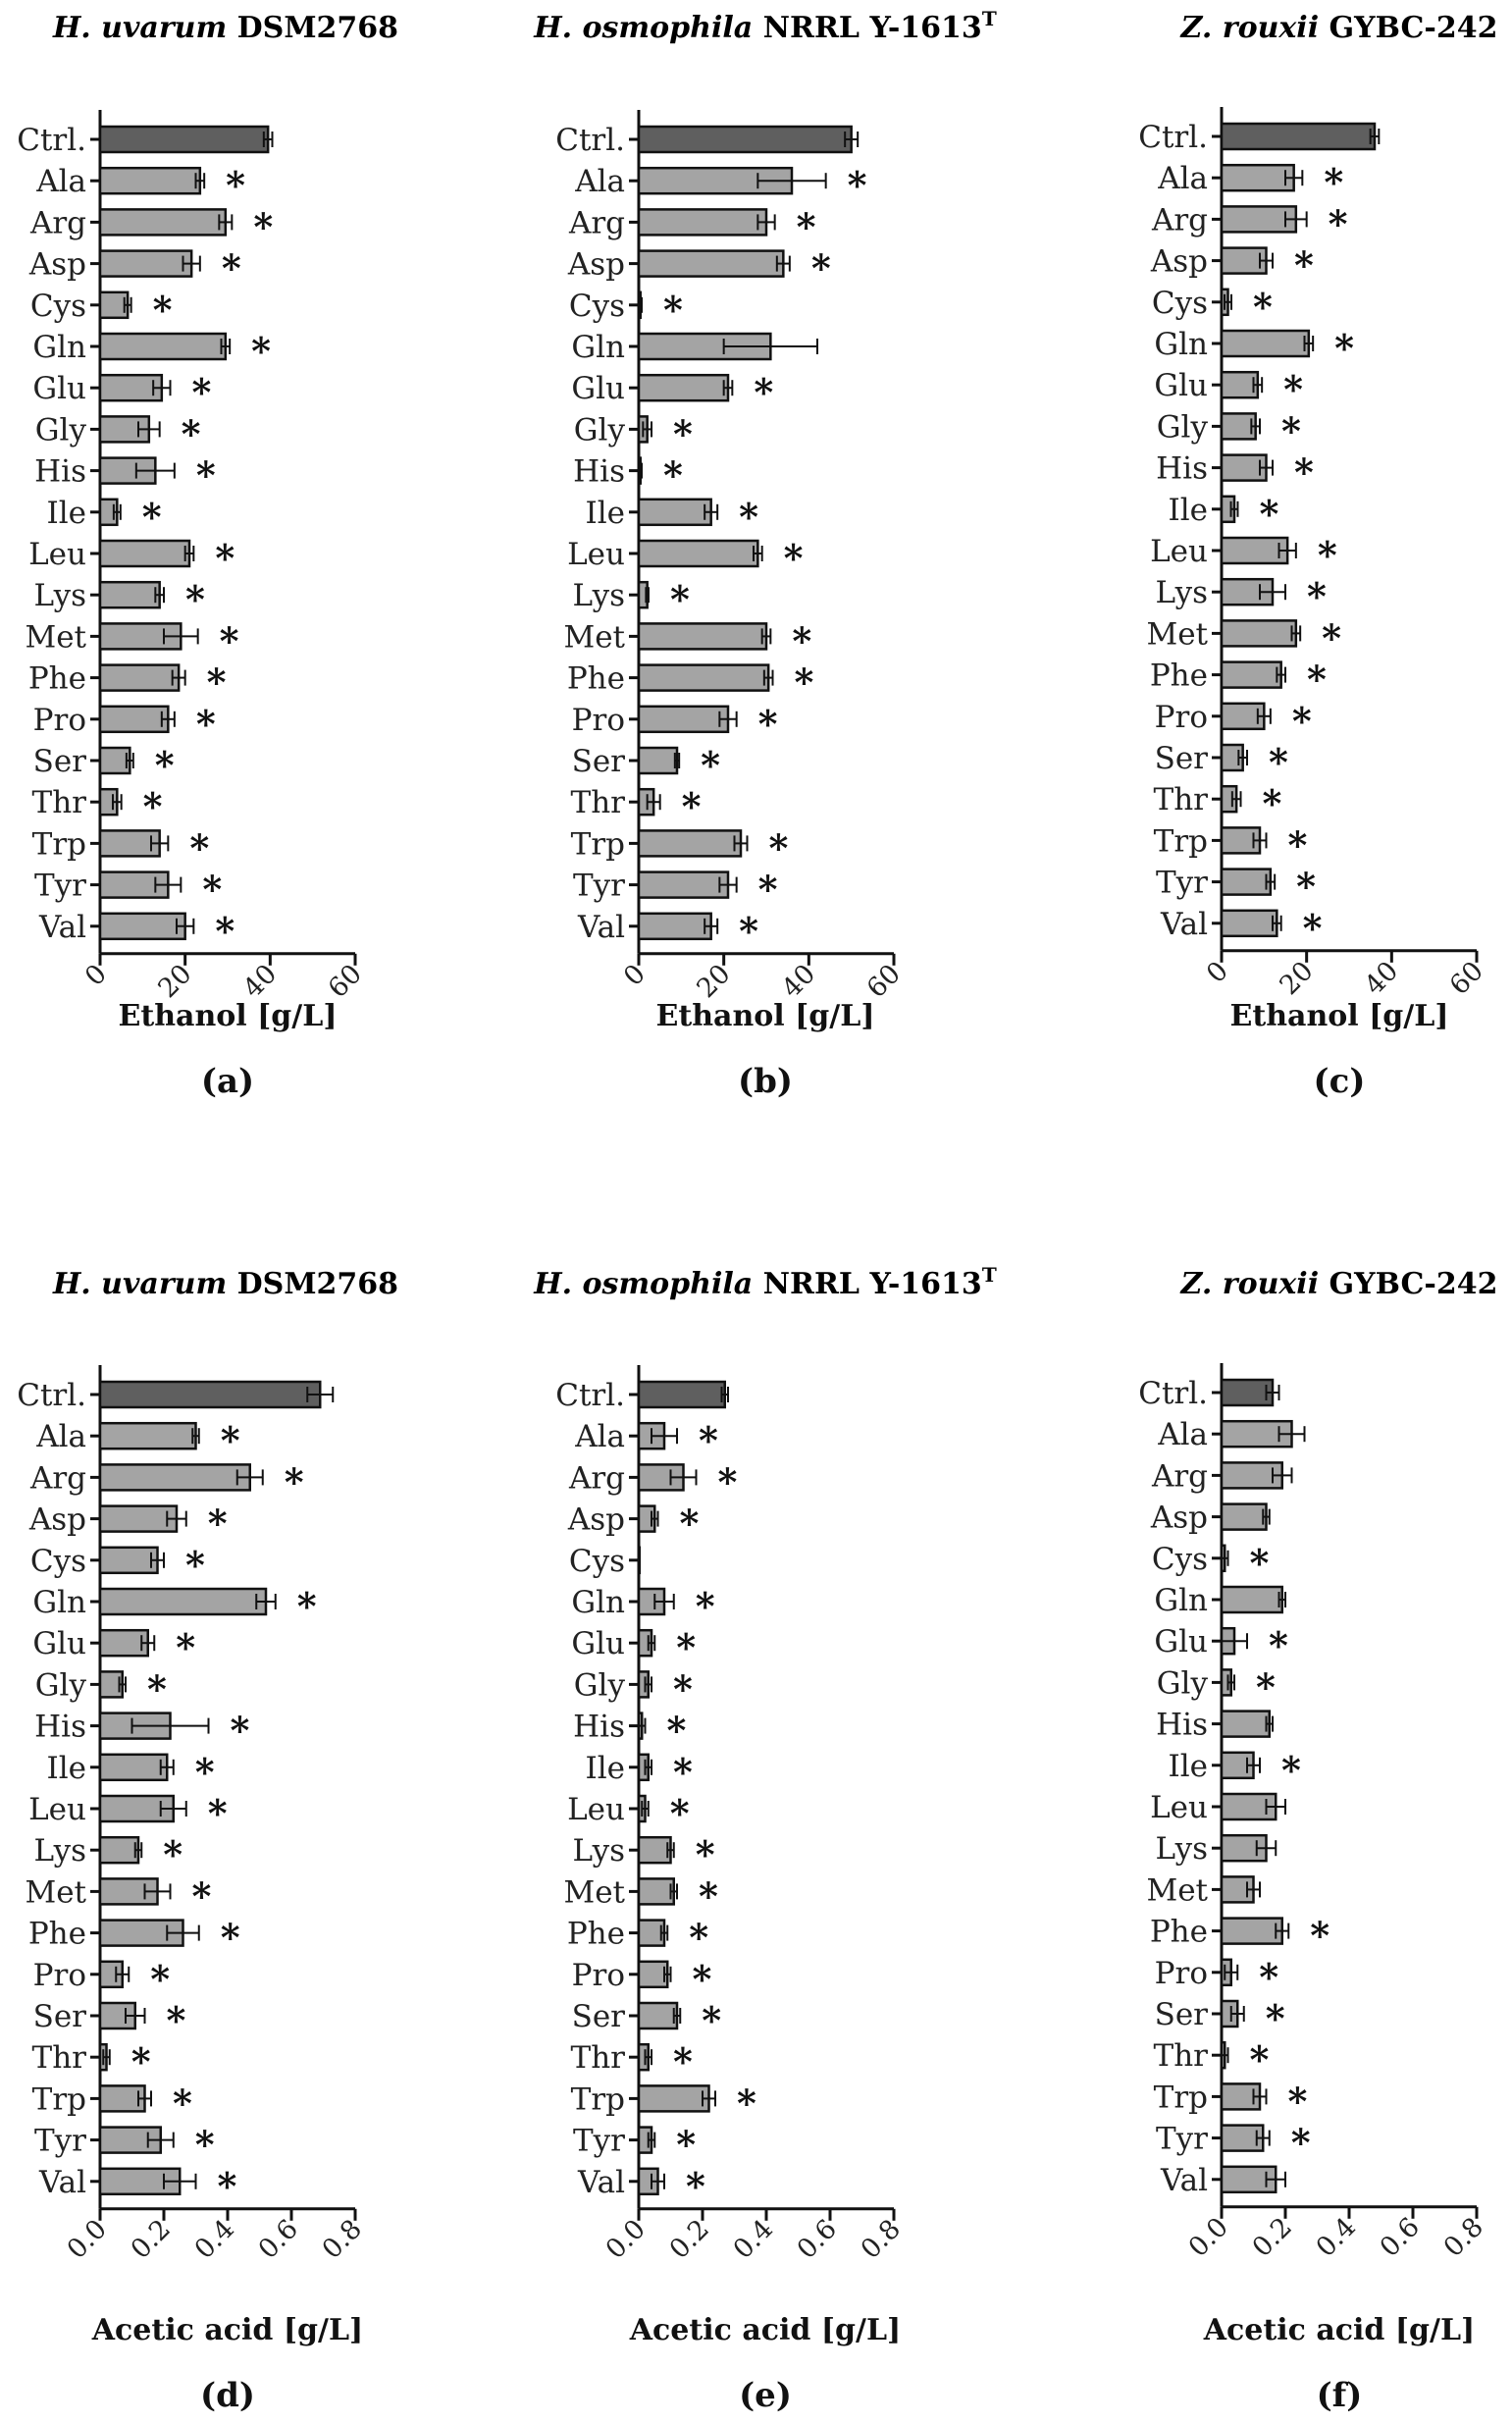 The height and width of the screenshot is (2423, 1512). What do you see at coordinates (596, 265) in the screenshot?
I see `category-label: Asp` at bounding box center [596, 265].